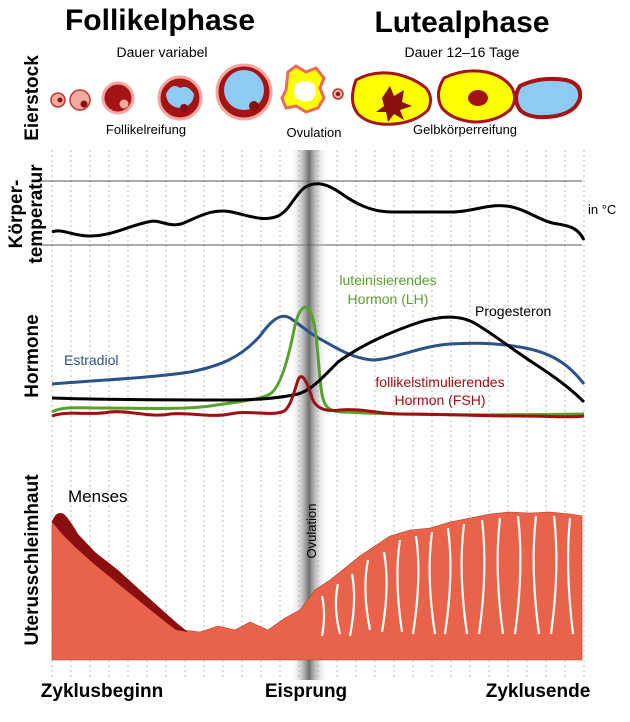 The height and width of the screenshot is (722, 630). Describe the element at coordinates (16, 214) in the screenshot. I see `row-label-temperature-1: Körper-` at that location.